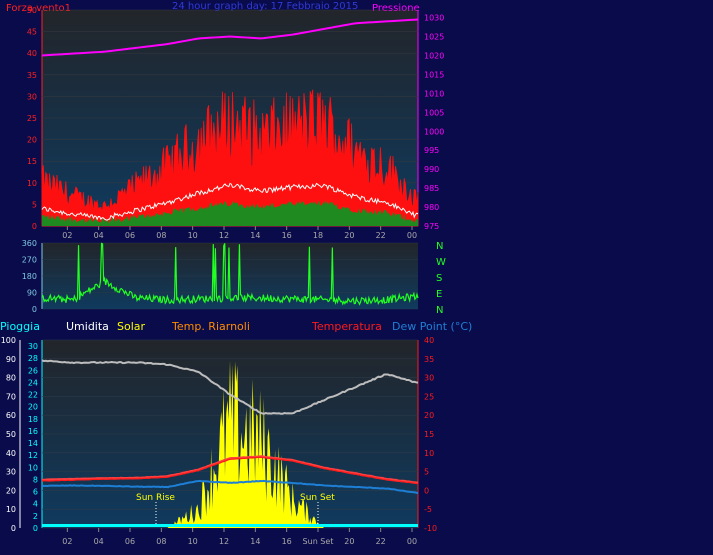 This screenshot has width=713, height=555. What do you see at coordinates (439, 294) in the screenshot?
I see `compass-letter: E` at bounding box center [439, 294].